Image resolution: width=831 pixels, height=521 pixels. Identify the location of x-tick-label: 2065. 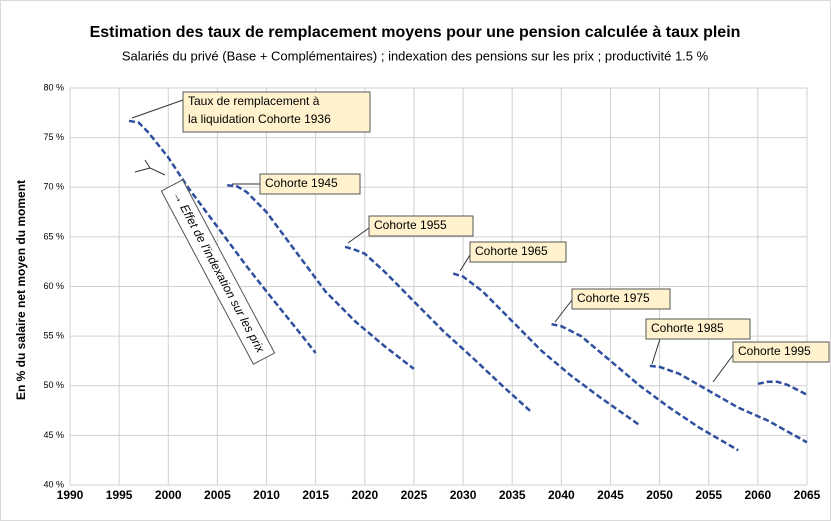
(807, 495).